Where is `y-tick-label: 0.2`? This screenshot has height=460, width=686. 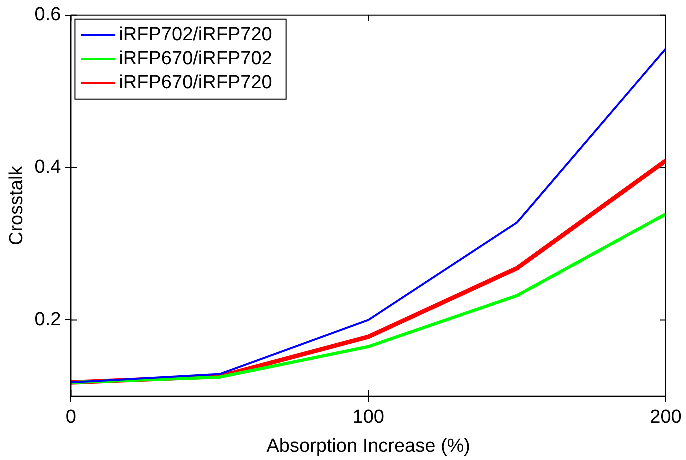 y-tick-label: 0.2 is located at coordinates (48, 319).